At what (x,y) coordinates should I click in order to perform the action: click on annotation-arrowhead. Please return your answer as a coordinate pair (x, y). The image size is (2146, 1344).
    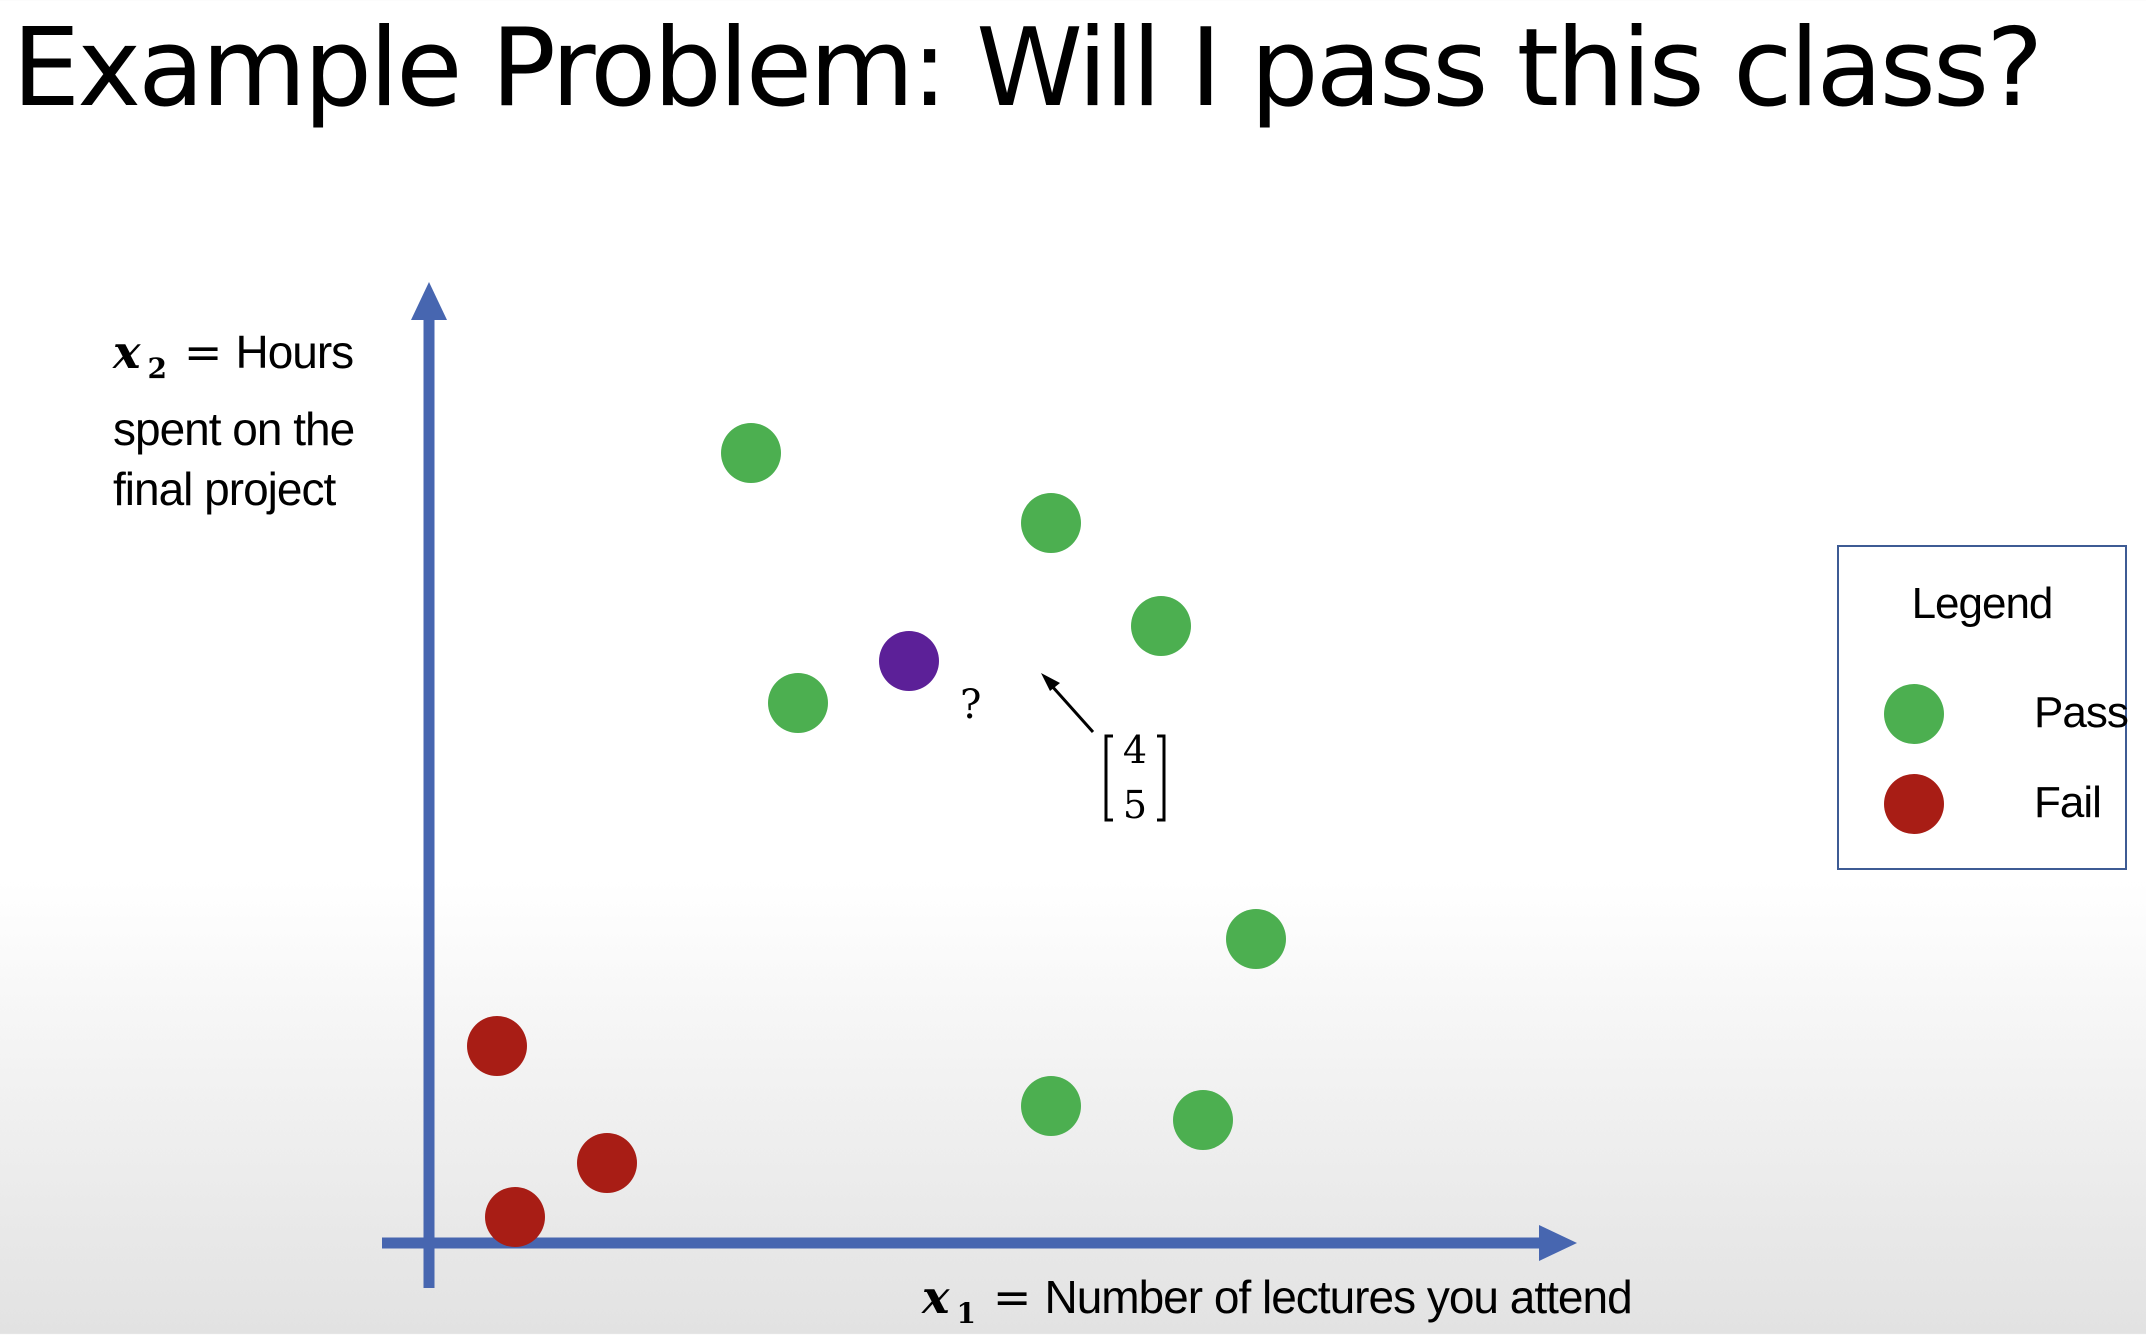
    Looking at the image, I should click on (1050, 682).